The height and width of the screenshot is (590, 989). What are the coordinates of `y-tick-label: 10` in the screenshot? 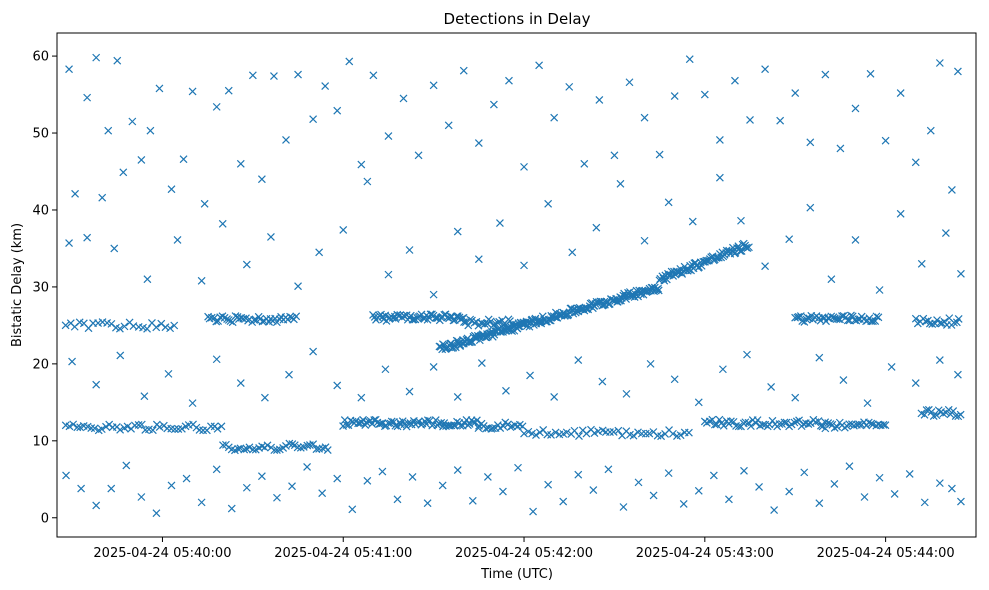 It's located at (40, 441).